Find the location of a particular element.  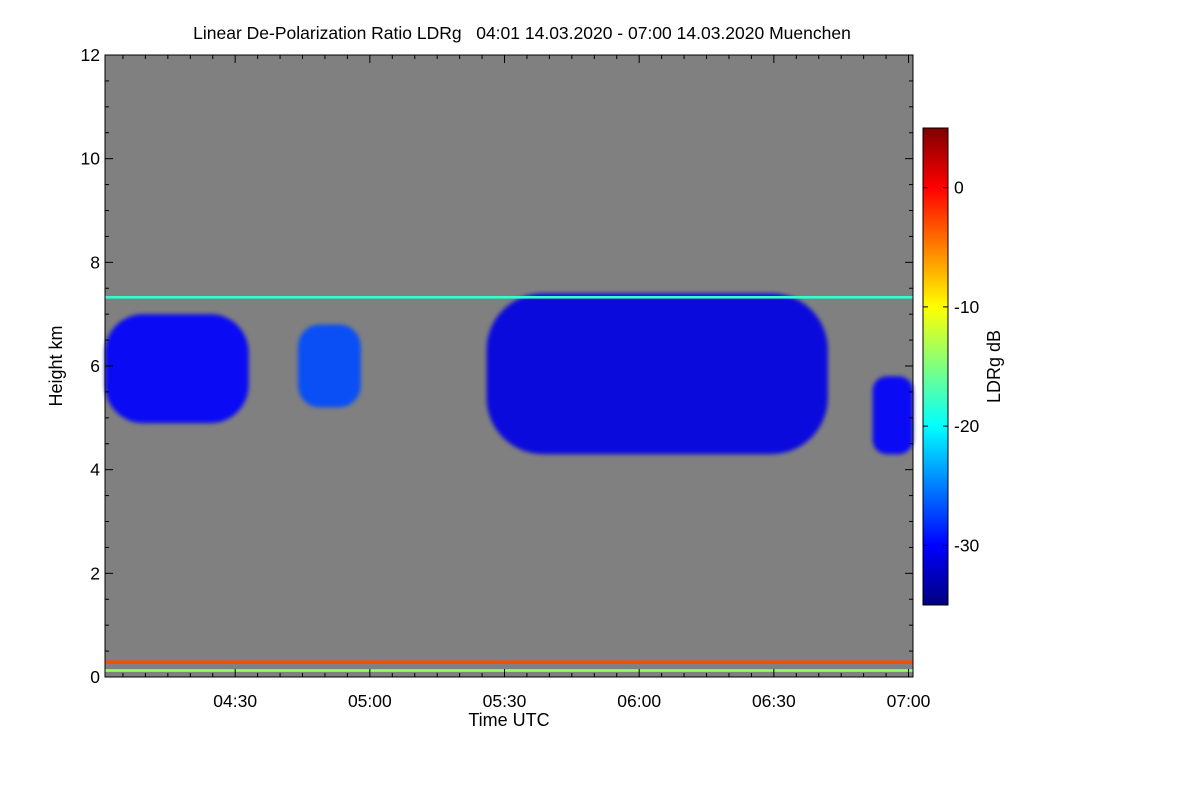

x-tick-label: 06:30 is located at coordinates (774, 701).